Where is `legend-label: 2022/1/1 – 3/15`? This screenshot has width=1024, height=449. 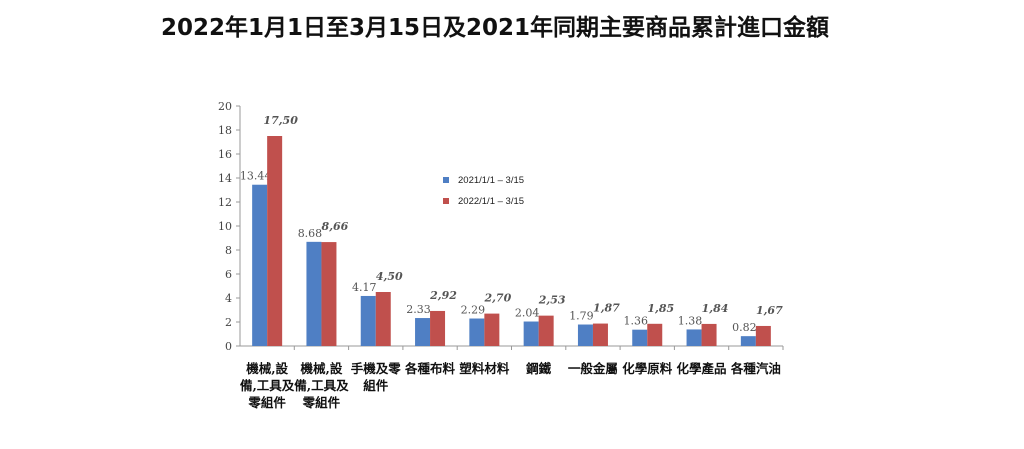 legend-label: 2022/1/1 – 3/15 is located at coordinates (491, 201).